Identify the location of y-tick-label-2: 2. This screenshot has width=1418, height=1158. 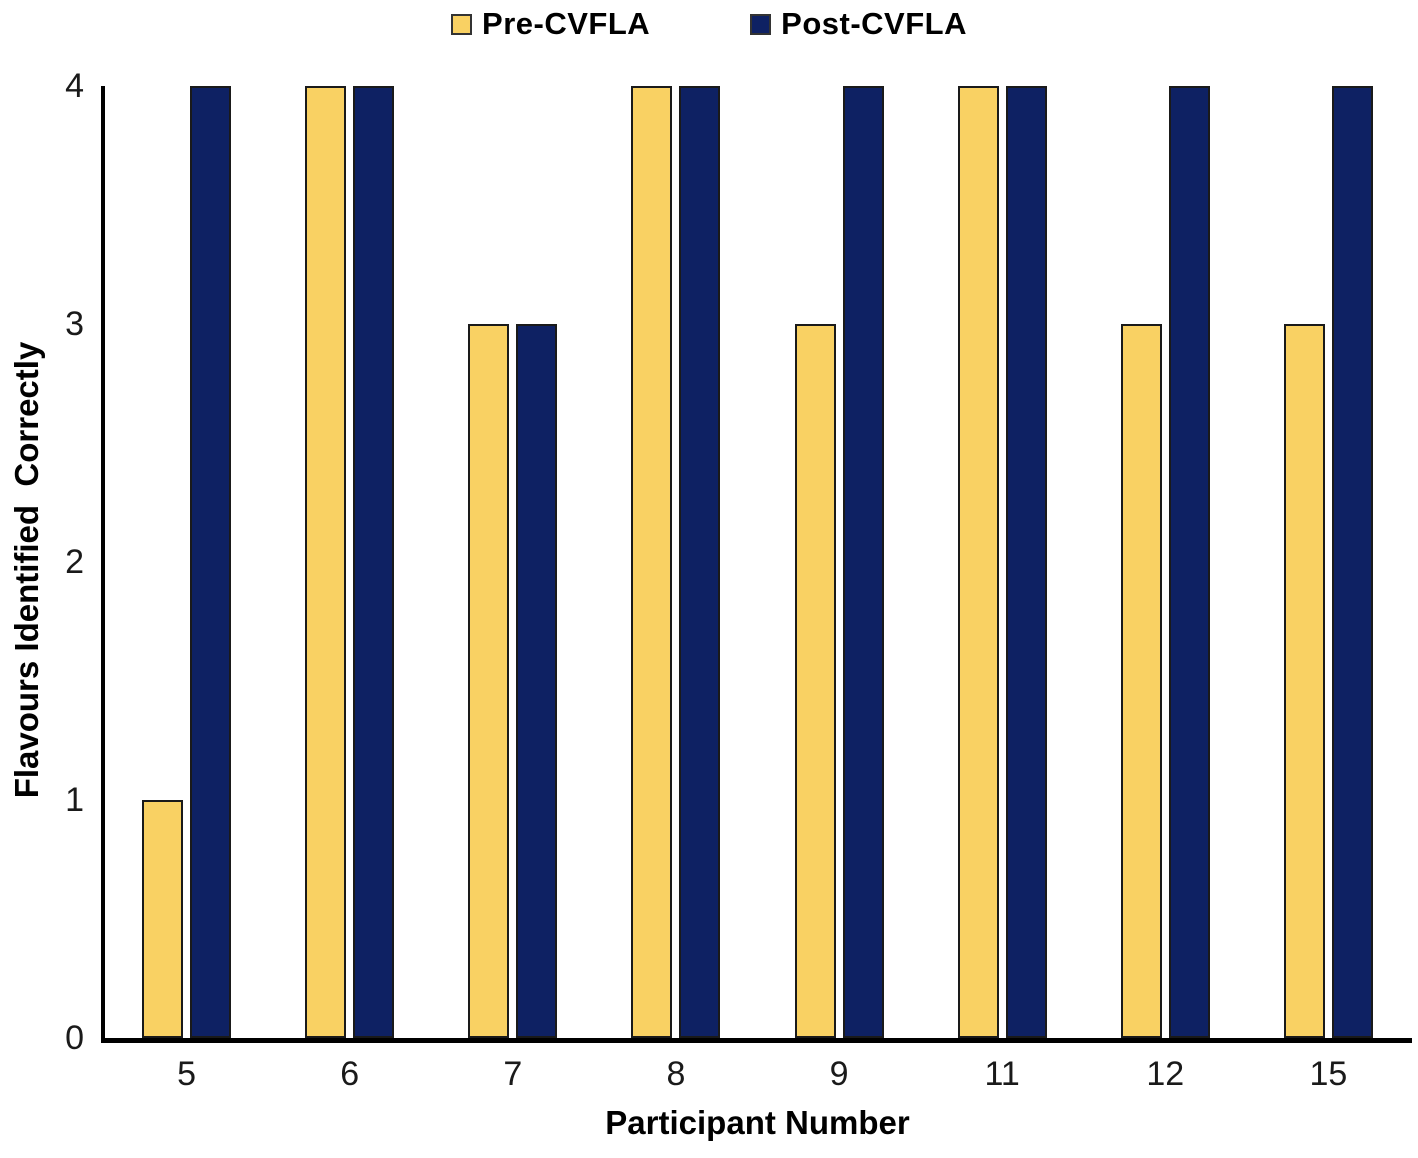
(74, 562).